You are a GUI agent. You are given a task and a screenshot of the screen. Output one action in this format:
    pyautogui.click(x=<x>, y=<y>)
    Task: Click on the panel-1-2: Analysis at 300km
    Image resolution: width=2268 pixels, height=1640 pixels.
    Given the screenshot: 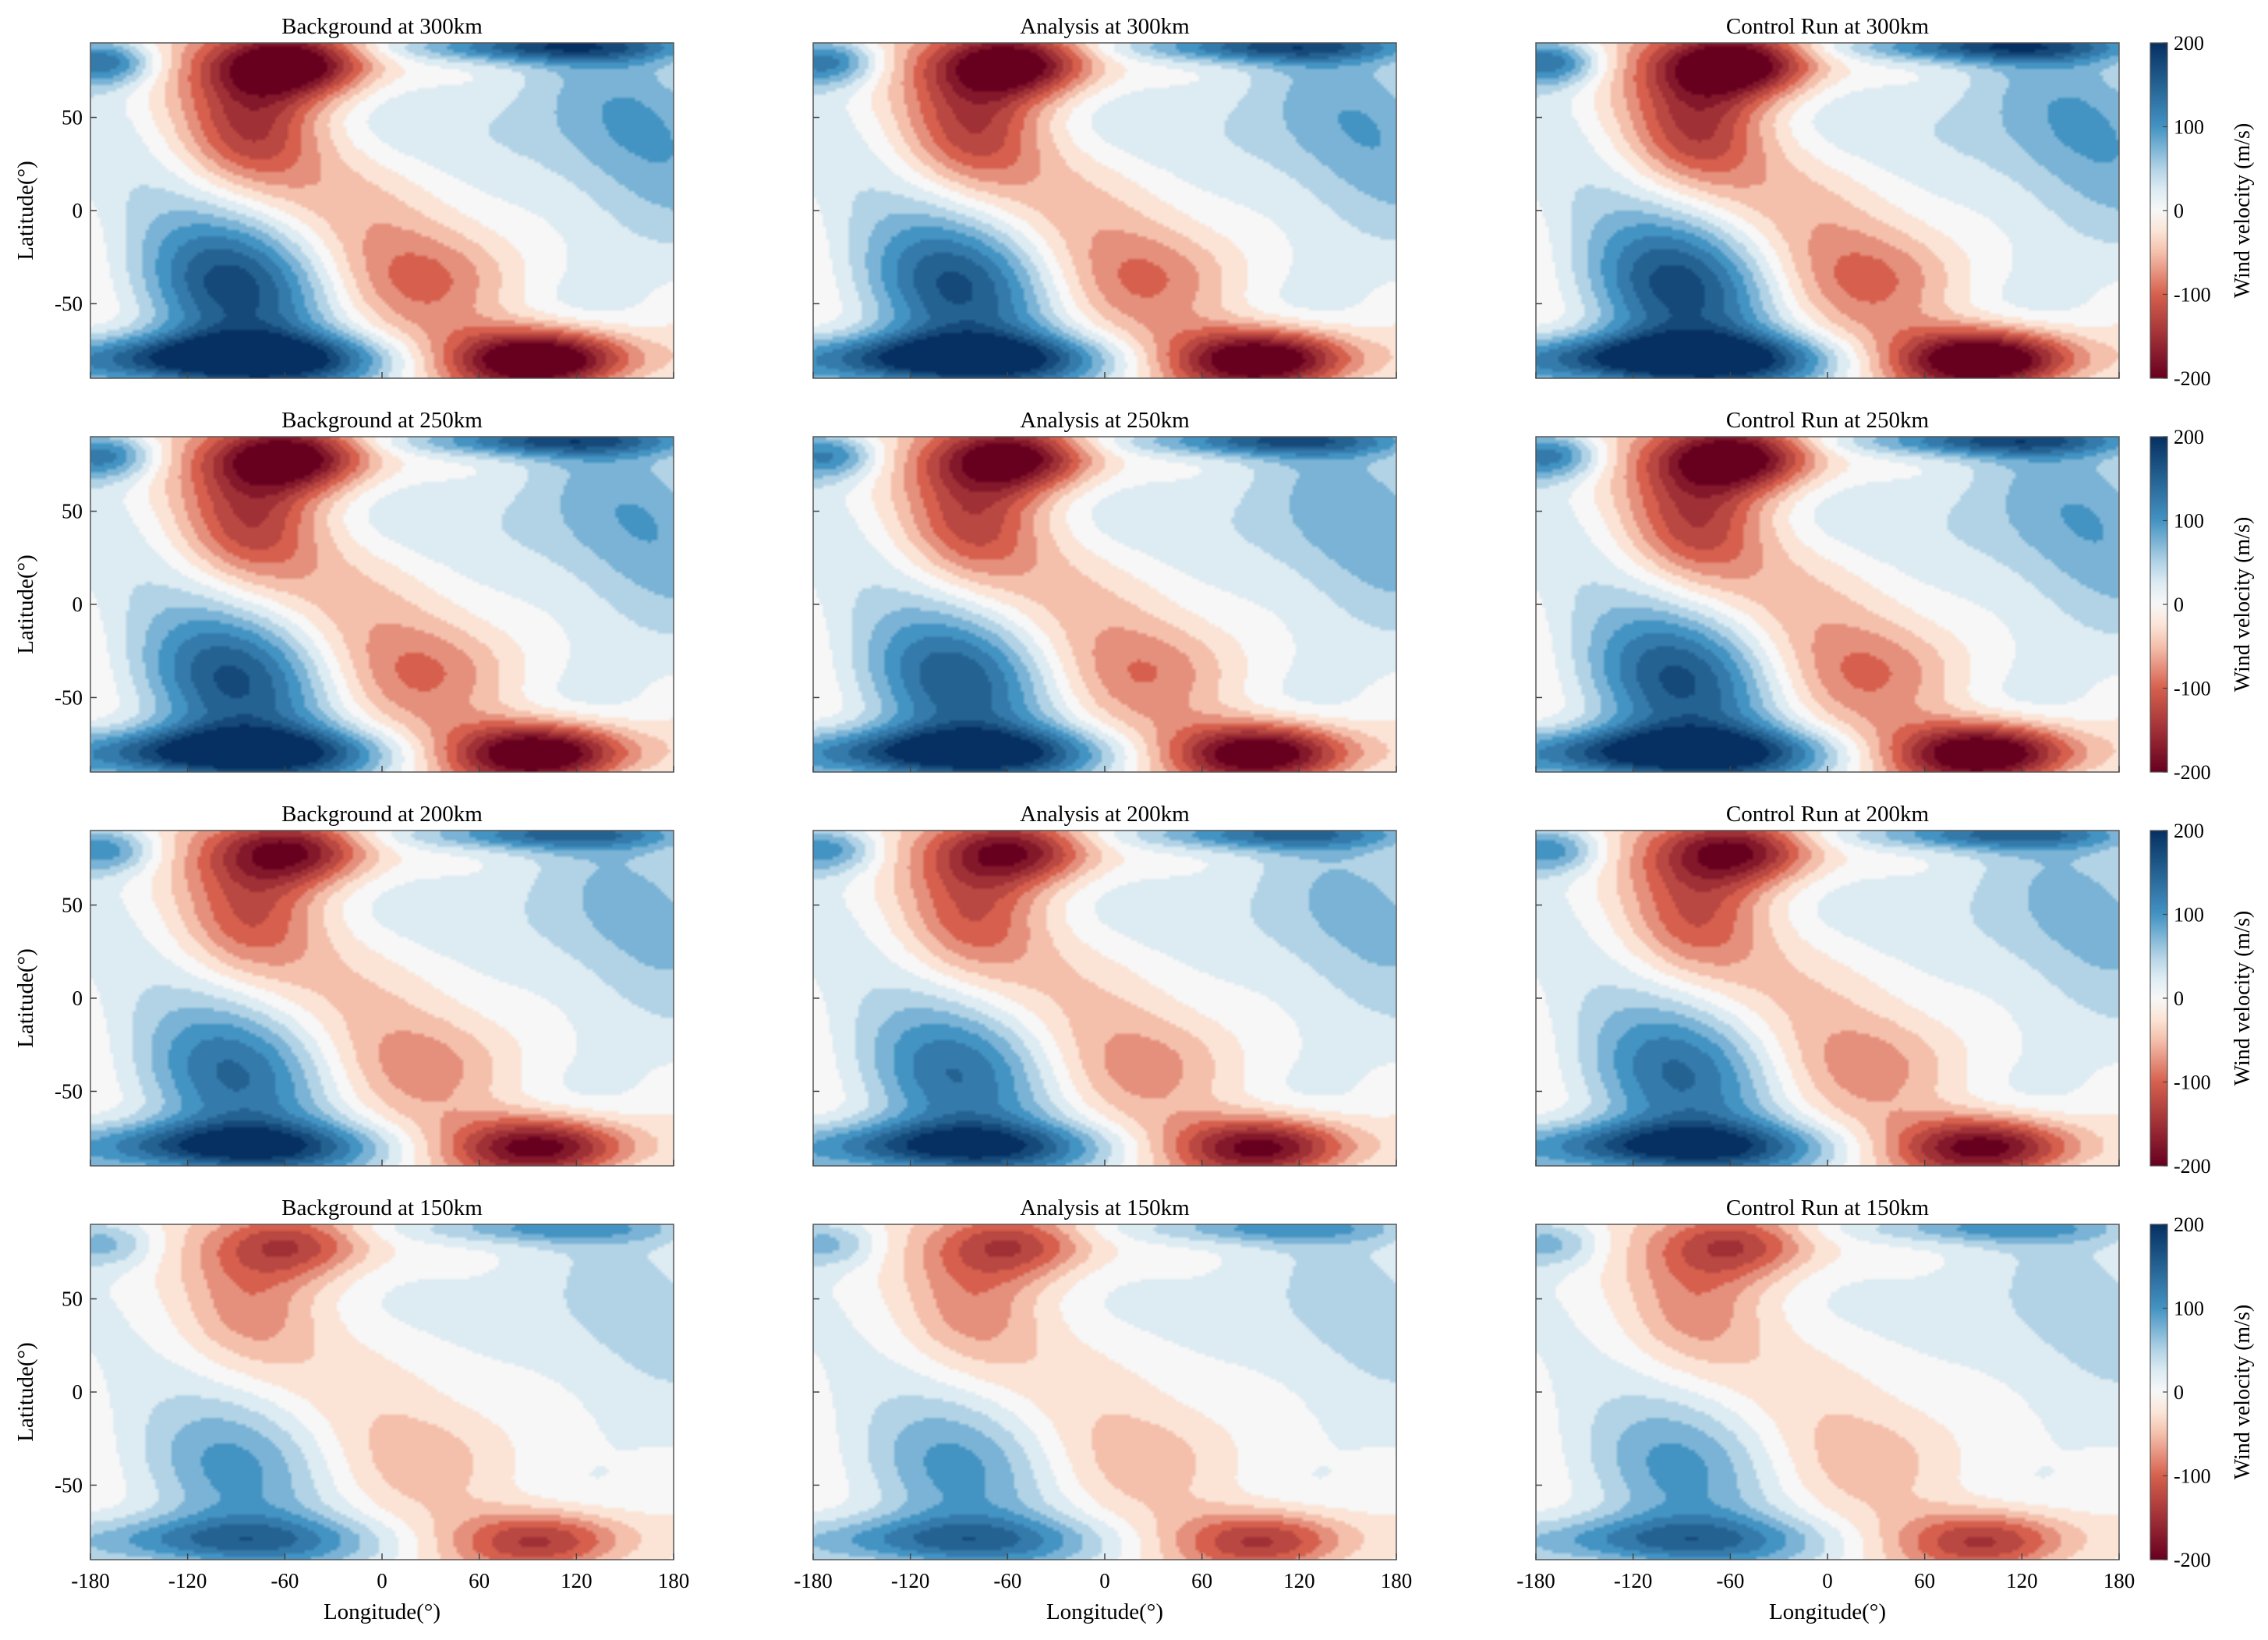 What is the action you would take?
    pyautogui.click(x=1104, y=196)
    